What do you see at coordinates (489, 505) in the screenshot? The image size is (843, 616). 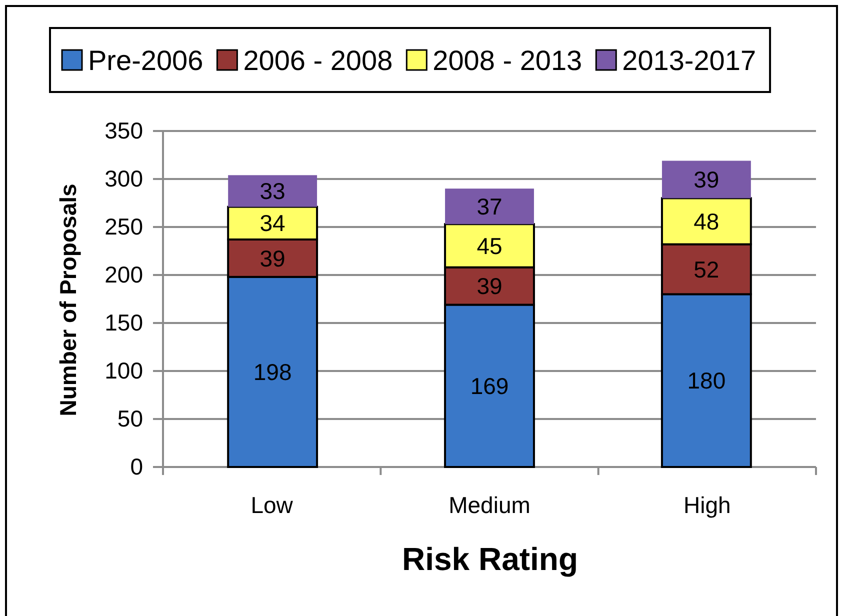 I see `x-tick-label: Medium` at bounding box center [489, 505].